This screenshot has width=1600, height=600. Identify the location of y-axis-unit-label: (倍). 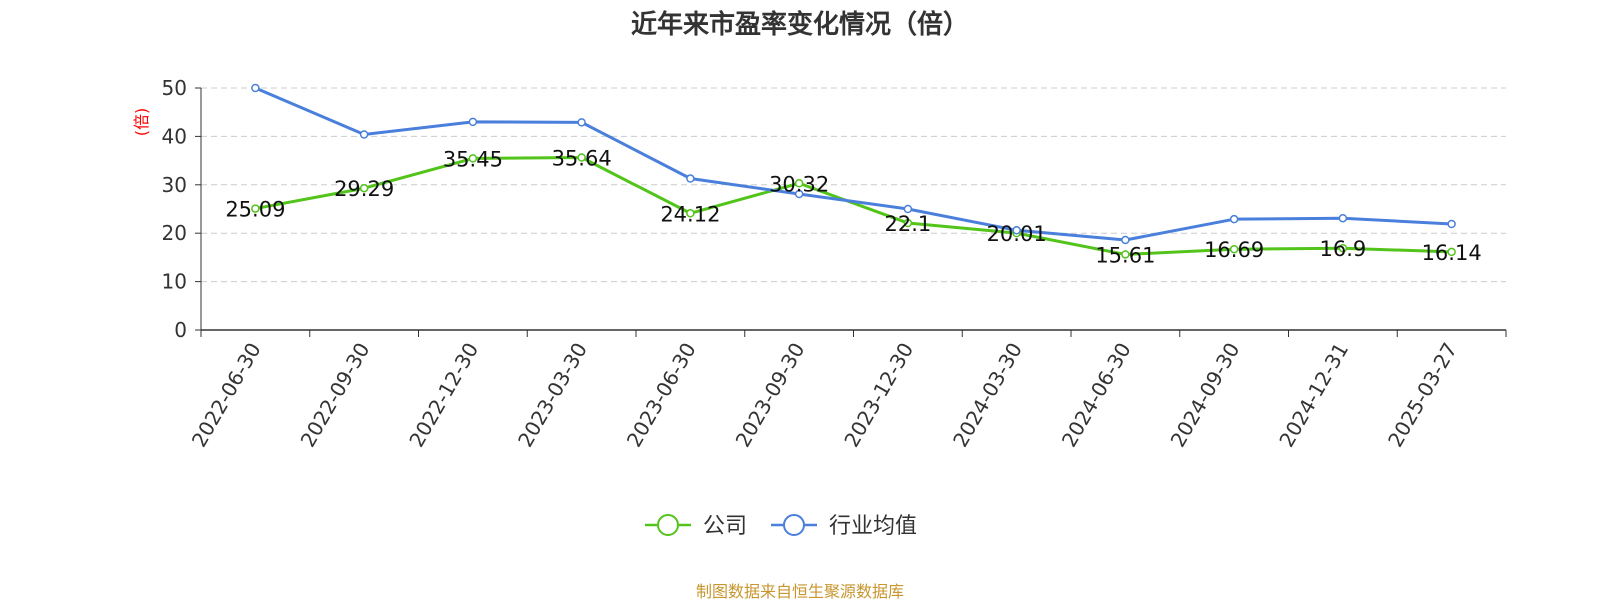
(141, 122).